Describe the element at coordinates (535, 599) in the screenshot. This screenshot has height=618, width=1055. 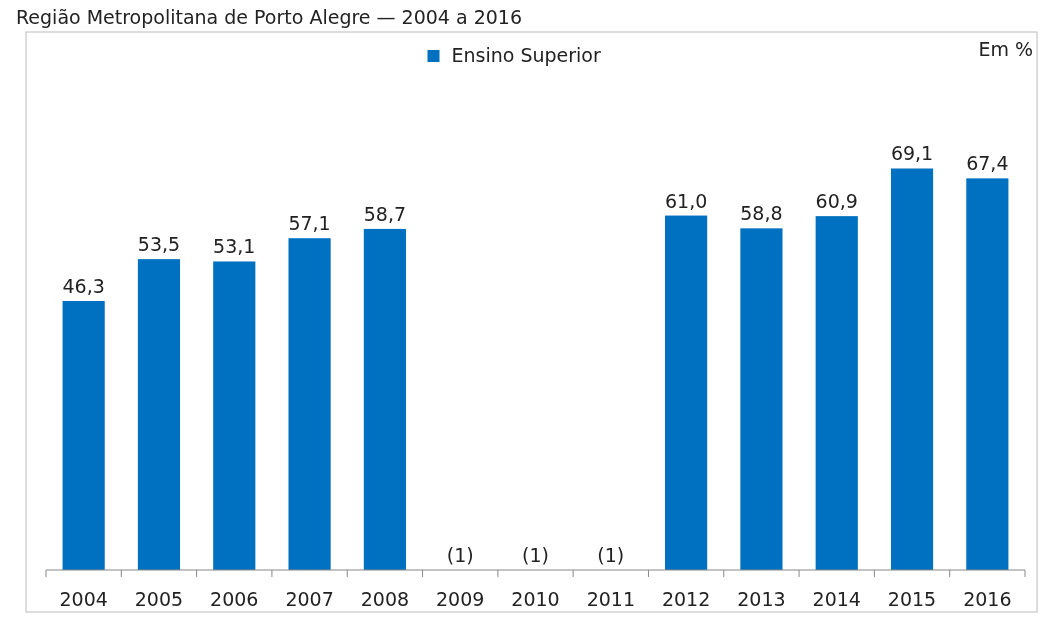
I see `x-tick-label: 2010` at that location.